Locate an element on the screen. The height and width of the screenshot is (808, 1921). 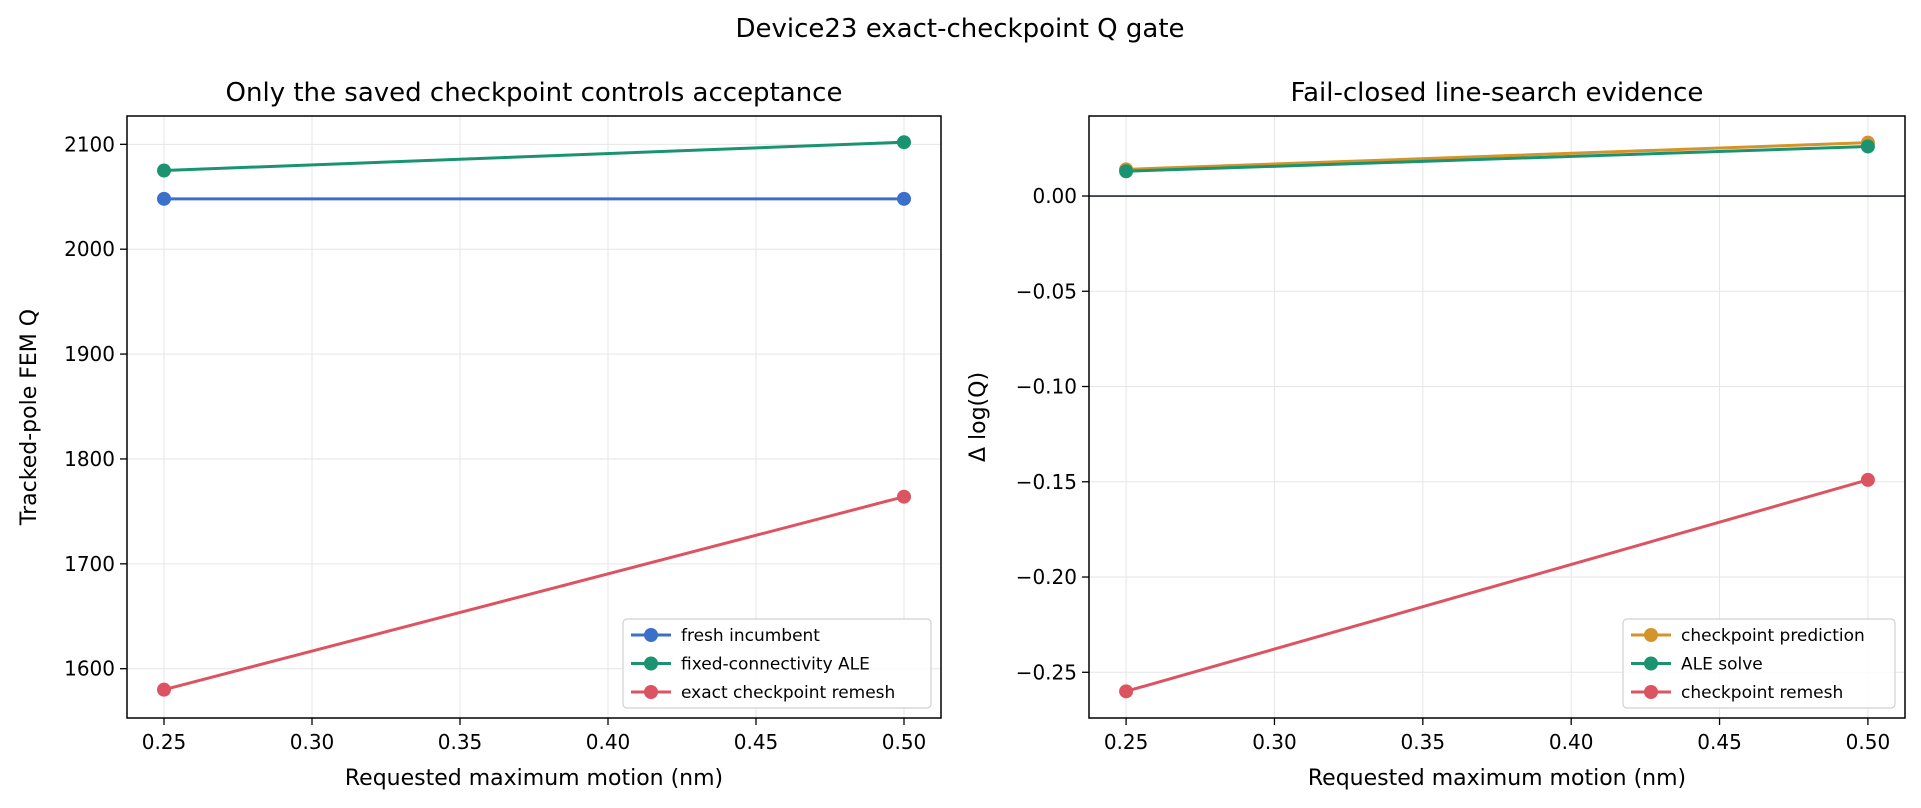
y-tick-label: 2100 is located at coordinates (89, 144).